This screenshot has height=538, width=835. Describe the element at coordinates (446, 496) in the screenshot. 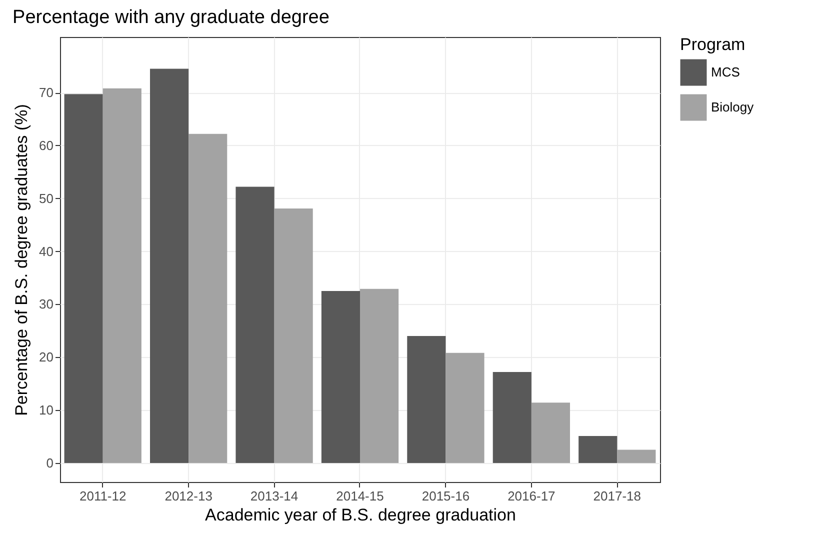

I see `x-tick-label: 2015-16` at that location.